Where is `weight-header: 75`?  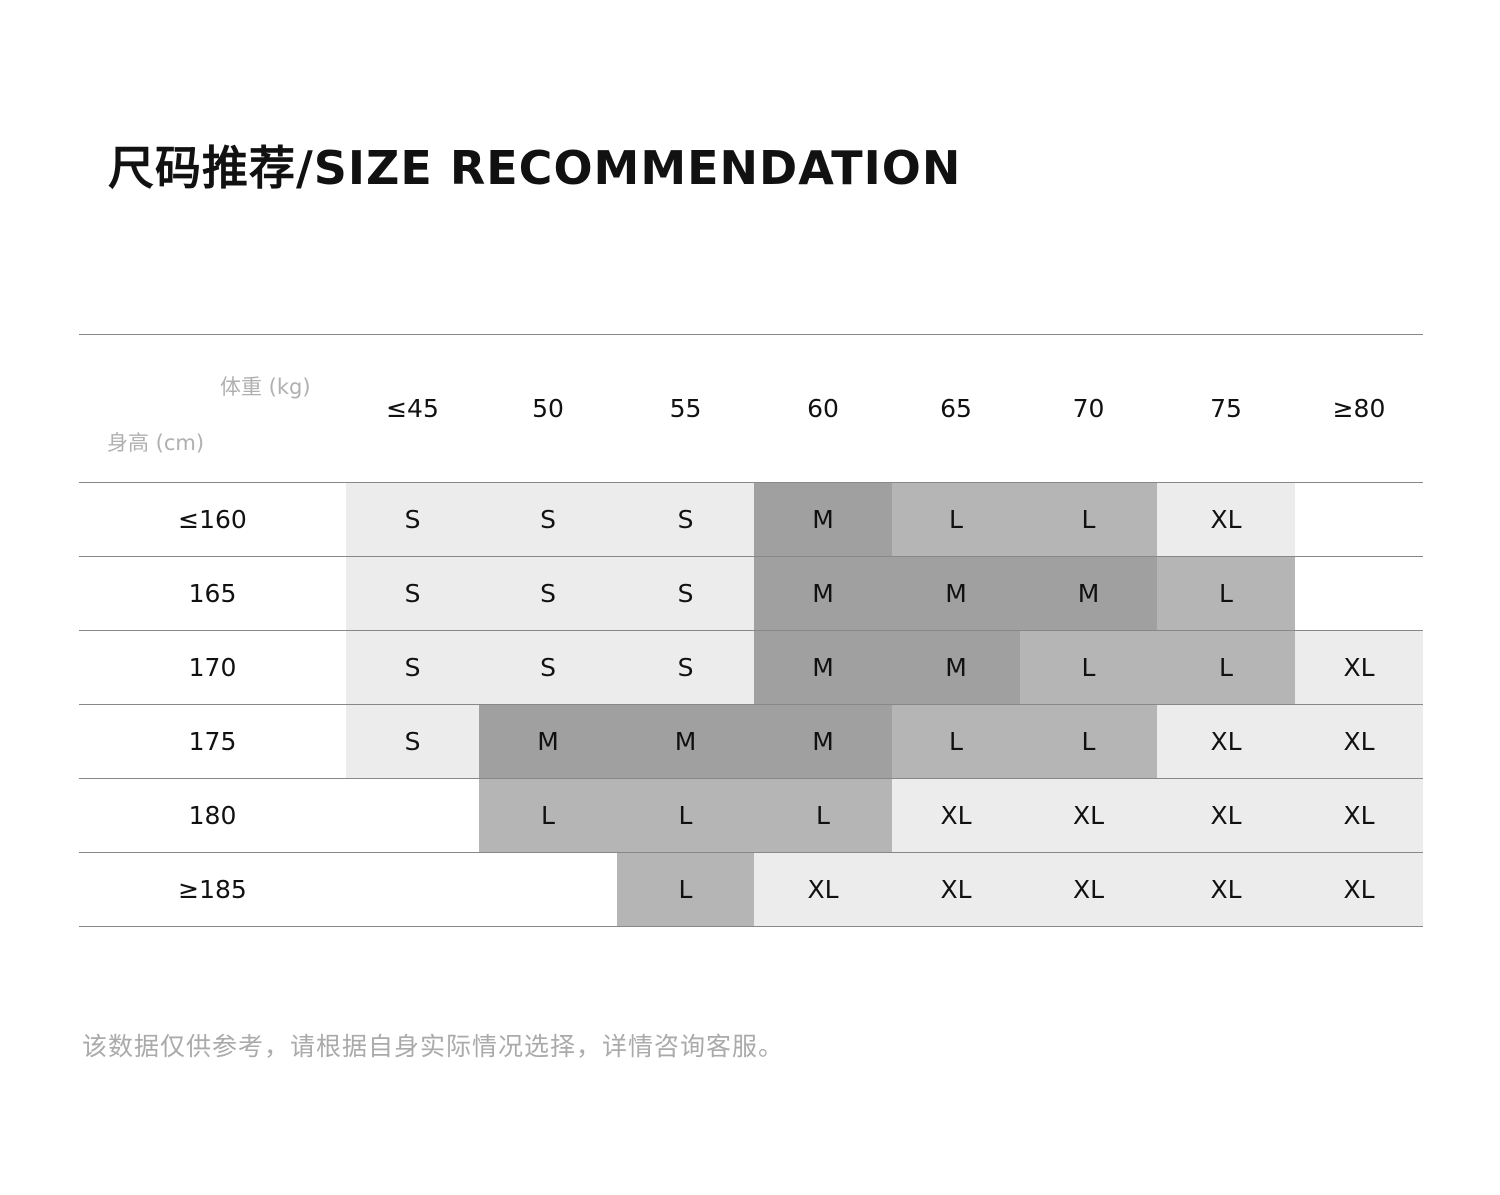 weight-header: 75 is located at coordinates (1226, 408).